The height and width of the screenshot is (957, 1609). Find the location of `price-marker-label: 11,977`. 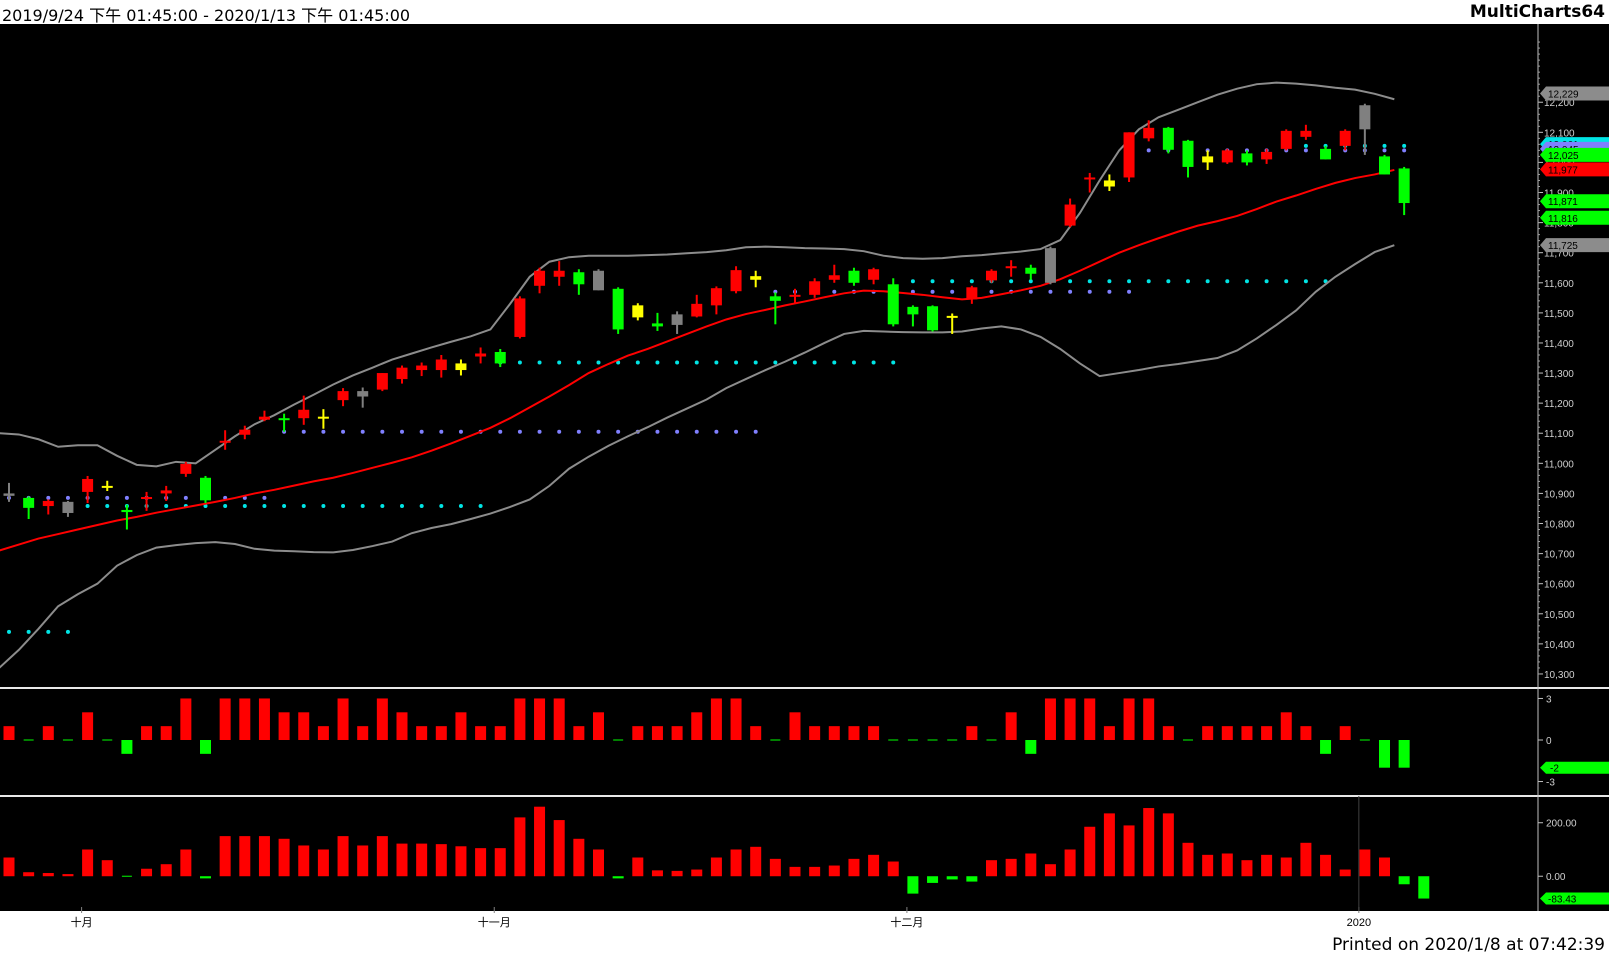

price-marker-label: 11,977 is located at coordinates (1563, 170).